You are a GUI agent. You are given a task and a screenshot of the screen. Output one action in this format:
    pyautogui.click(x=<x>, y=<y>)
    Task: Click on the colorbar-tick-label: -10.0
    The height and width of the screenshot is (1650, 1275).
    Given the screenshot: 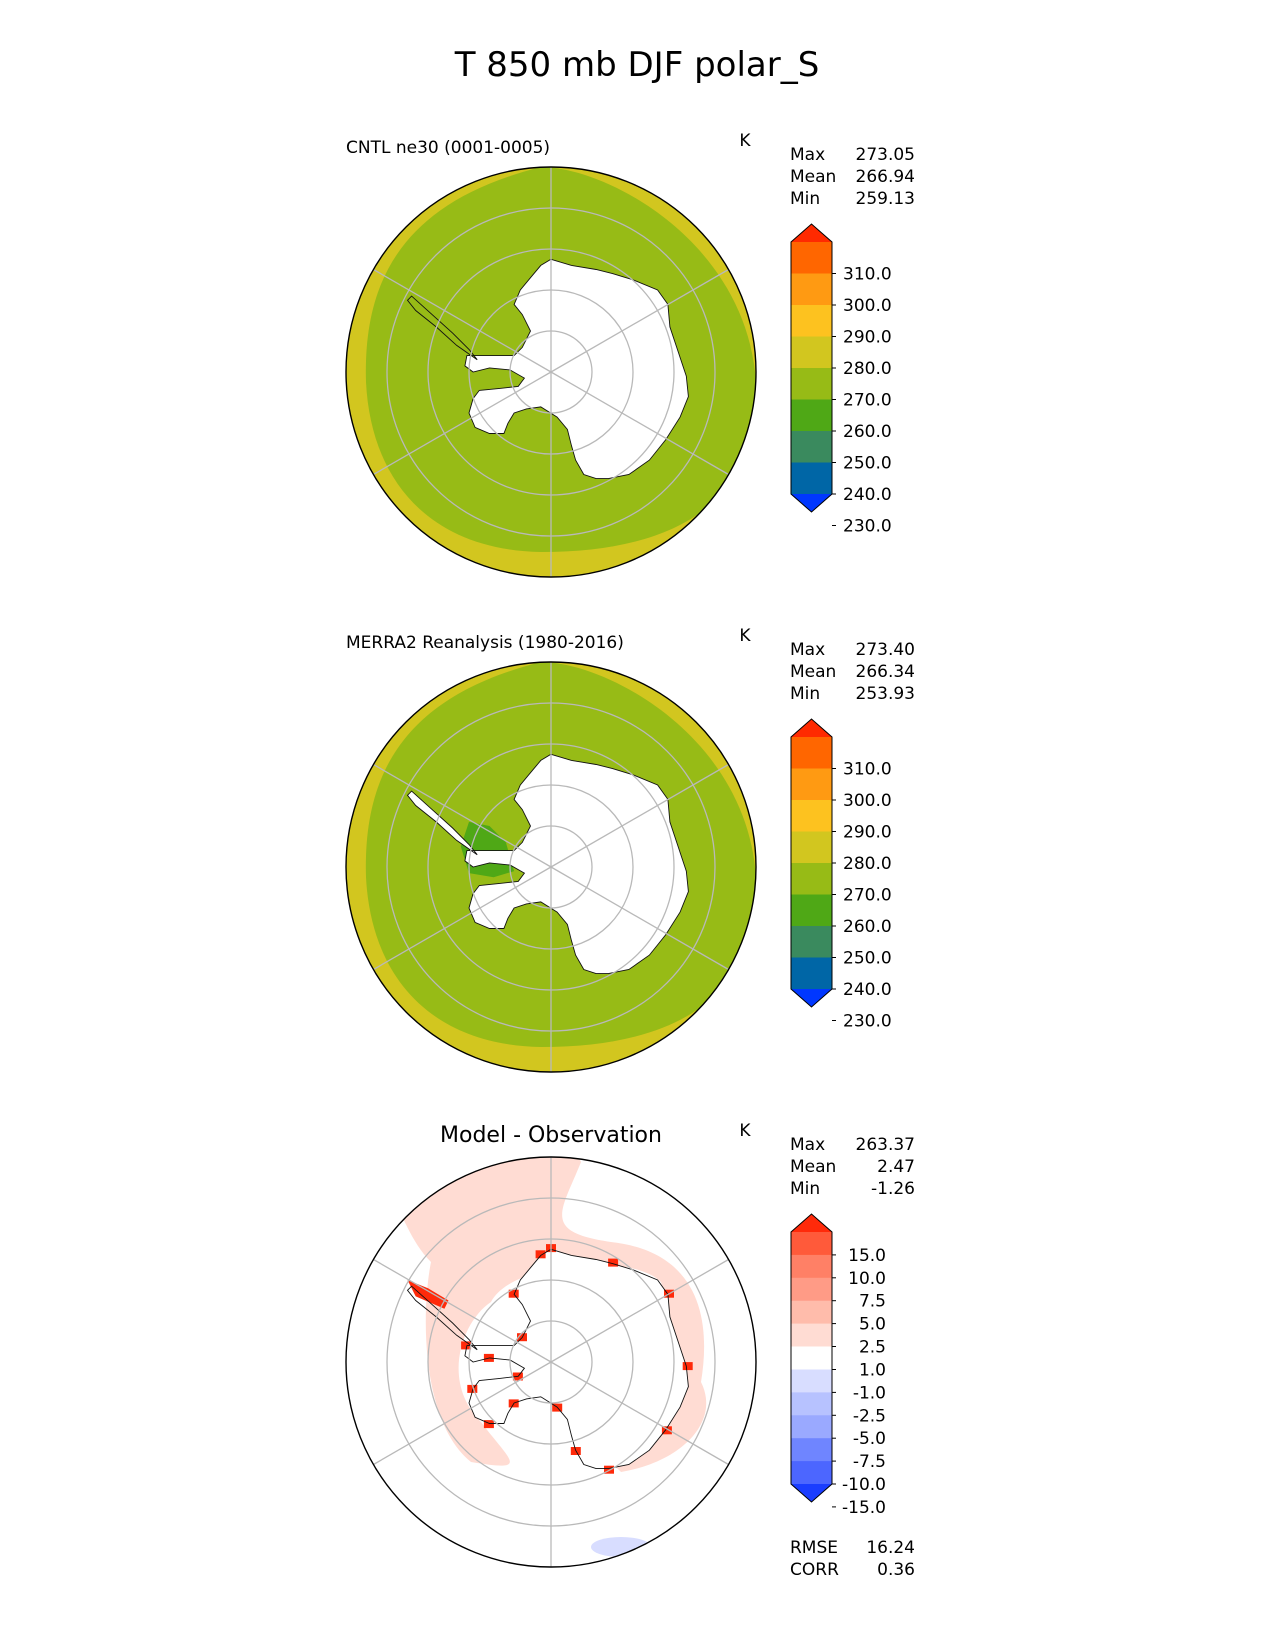 What is the action you would take?
    pyautogui.click(x=864, y=1485)
    